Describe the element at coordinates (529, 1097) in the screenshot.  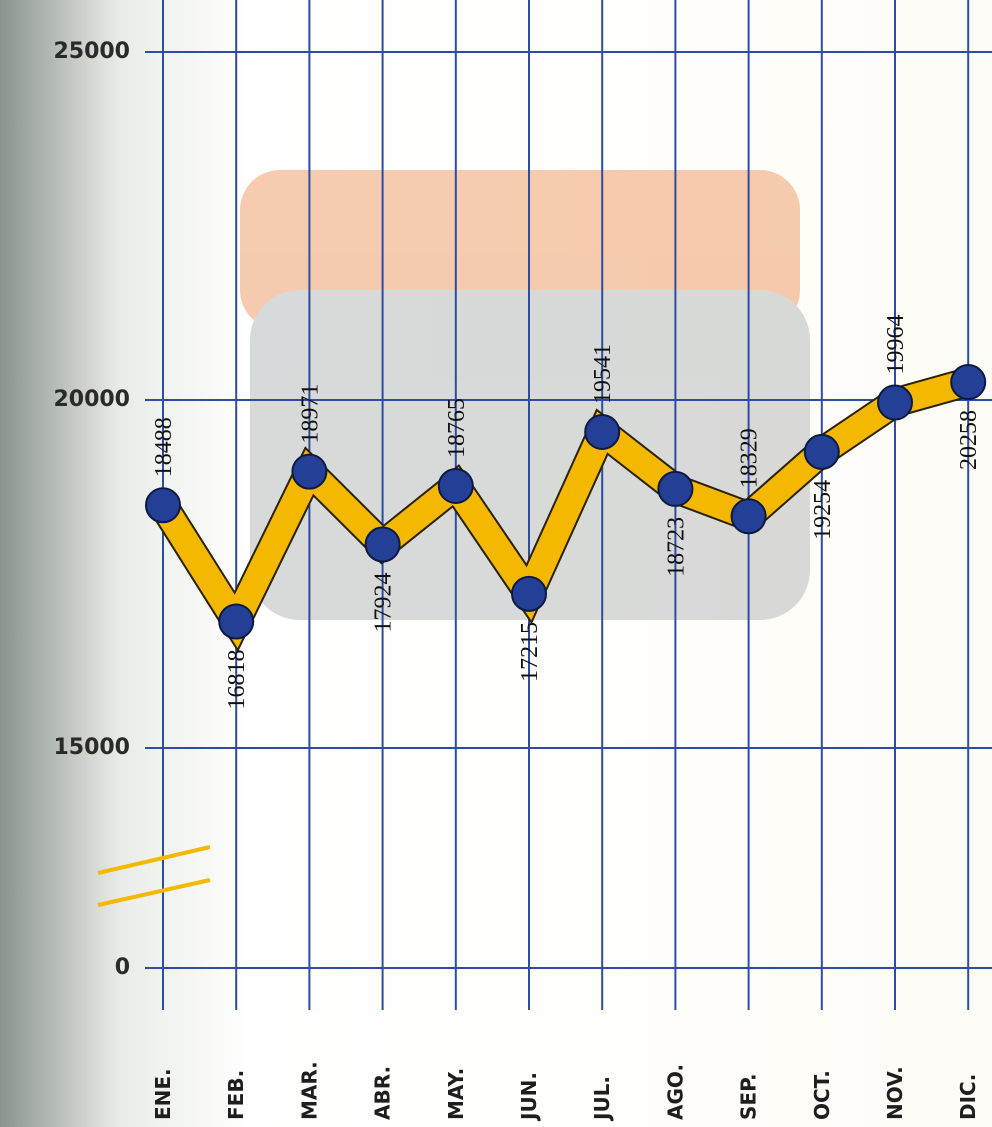
I see `x-tick-label: JUN.` at that location.